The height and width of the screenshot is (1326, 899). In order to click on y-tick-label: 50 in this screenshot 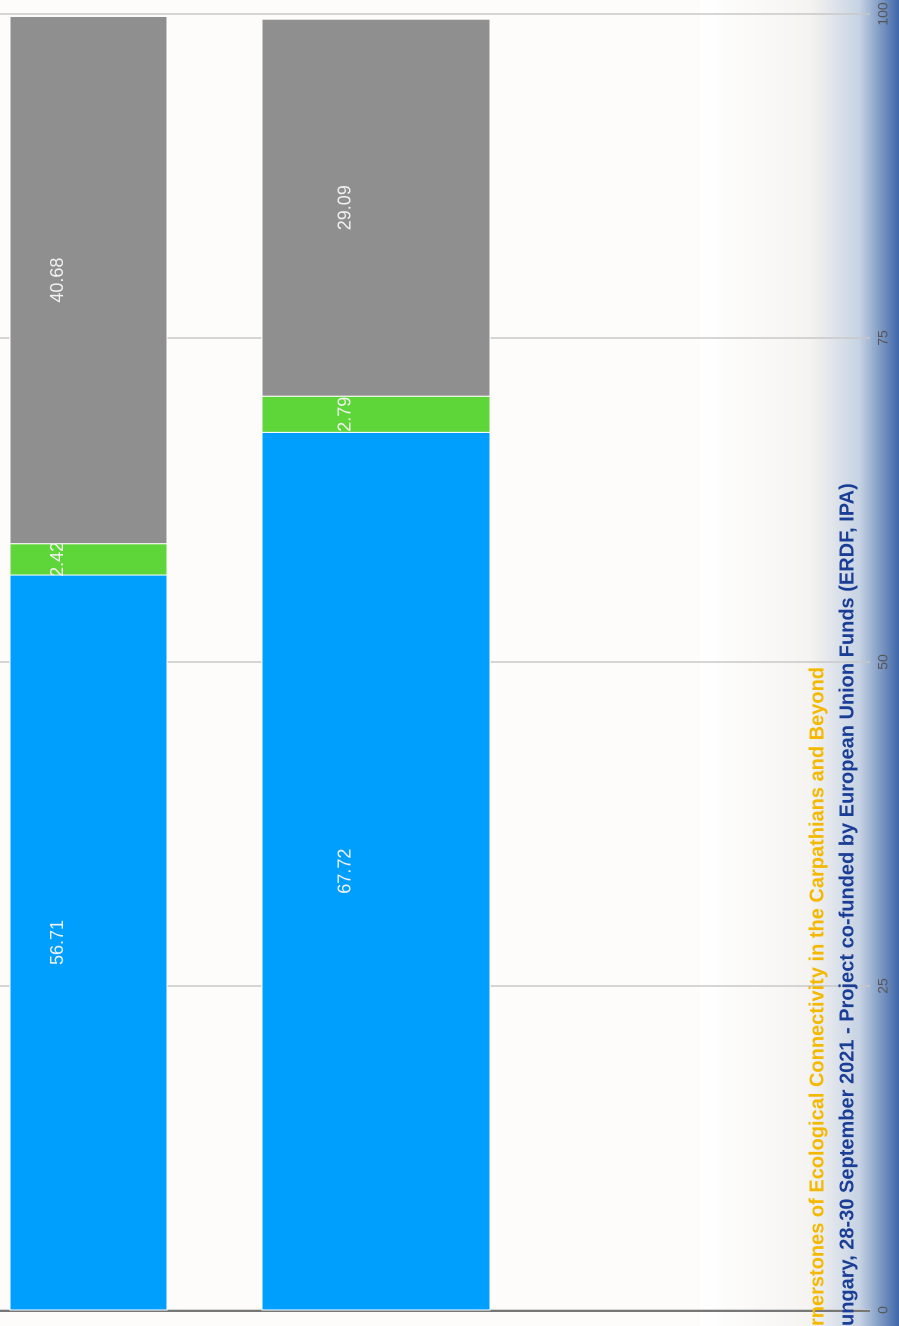, I will do `click(883, 662)`.